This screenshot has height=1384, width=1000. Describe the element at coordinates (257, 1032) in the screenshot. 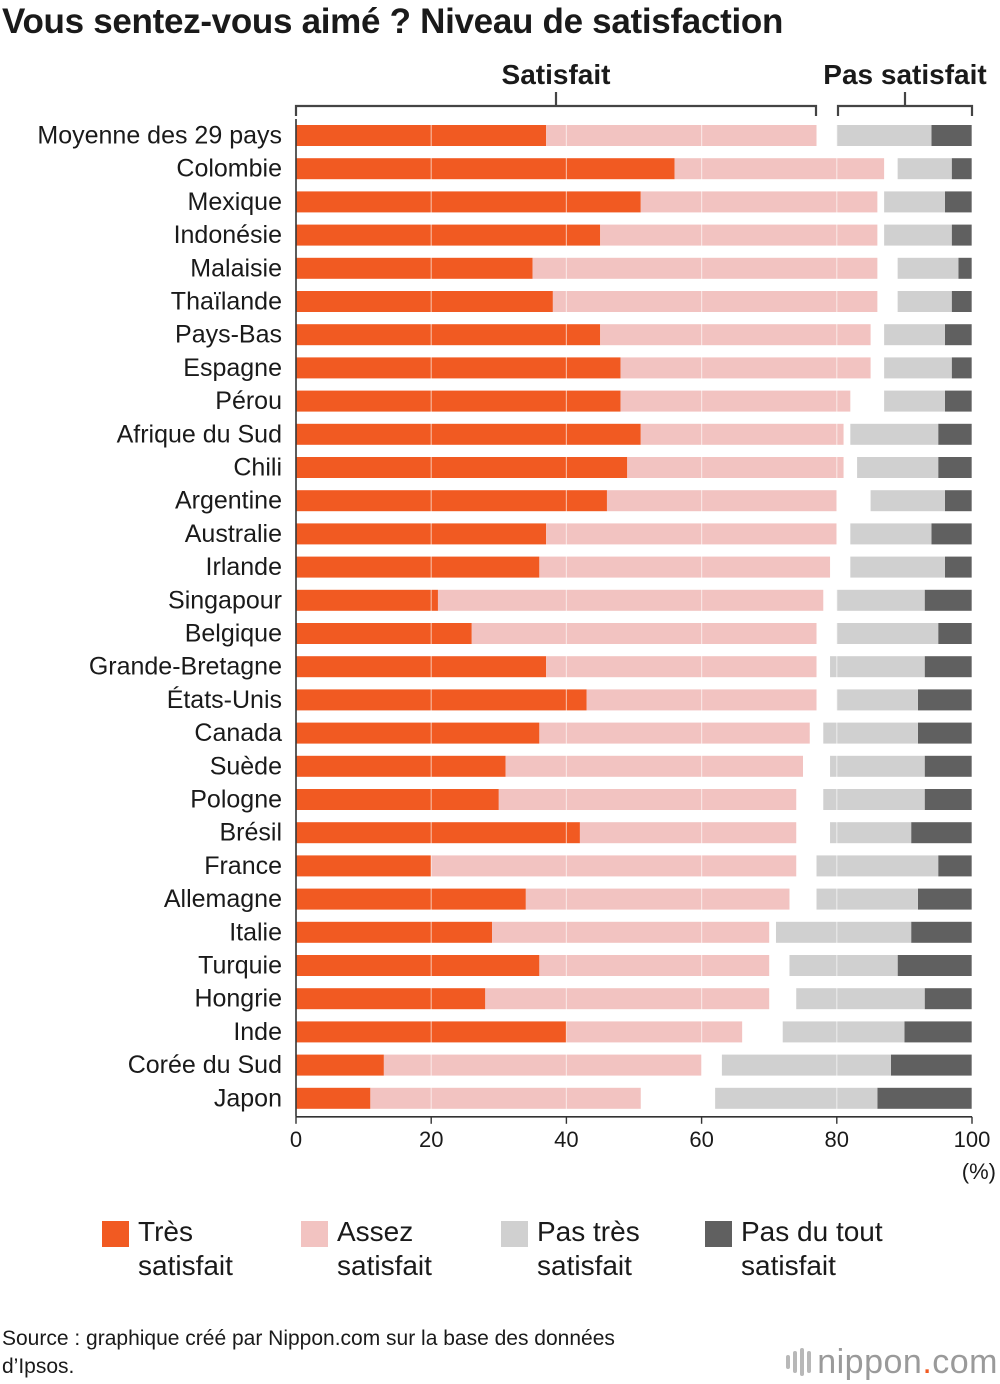

I see `category-label-inde: Inde` at that location.